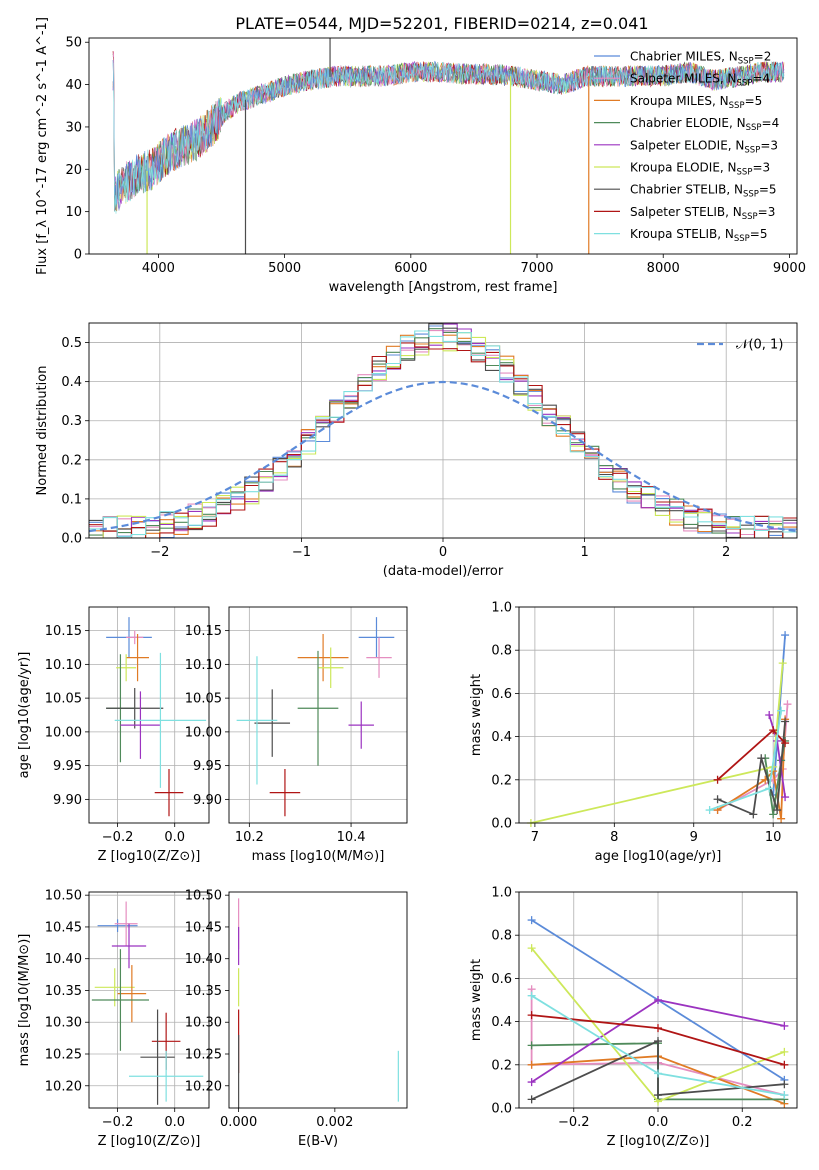  Describe the element at coordinates (410, 268) in the screenshot. I see `x-tick-label: 6000` at that location.